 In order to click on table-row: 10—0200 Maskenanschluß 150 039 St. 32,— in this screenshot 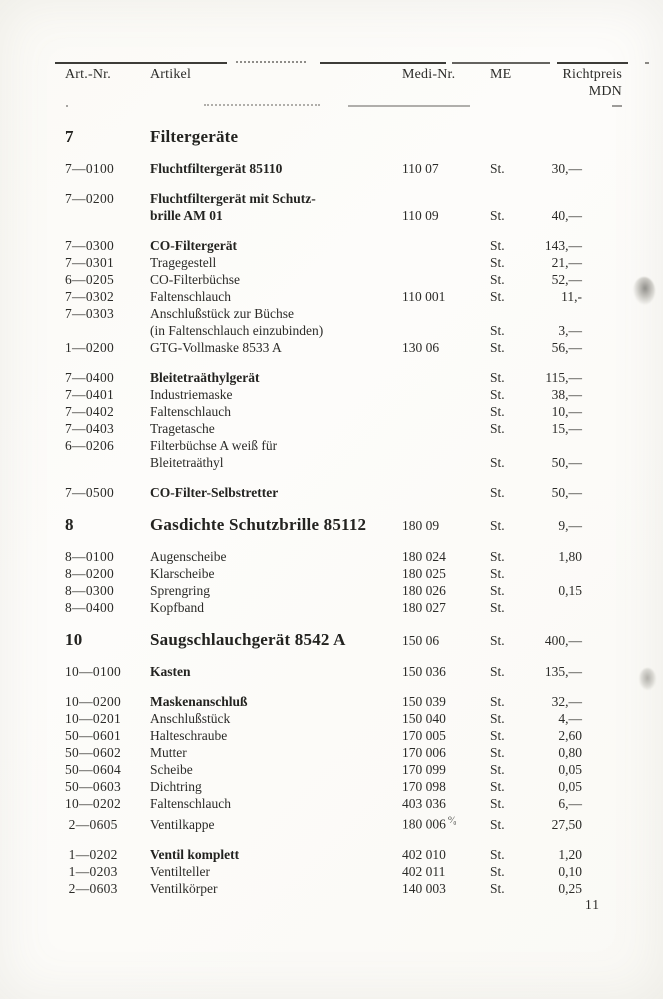, I will do `click(343, 701)`.